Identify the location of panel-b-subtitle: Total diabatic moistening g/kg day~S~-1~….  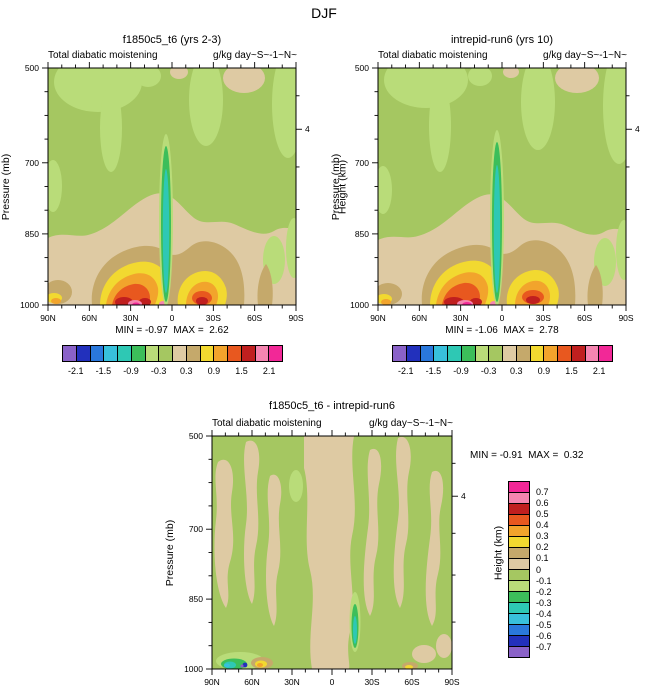
(502, 55).